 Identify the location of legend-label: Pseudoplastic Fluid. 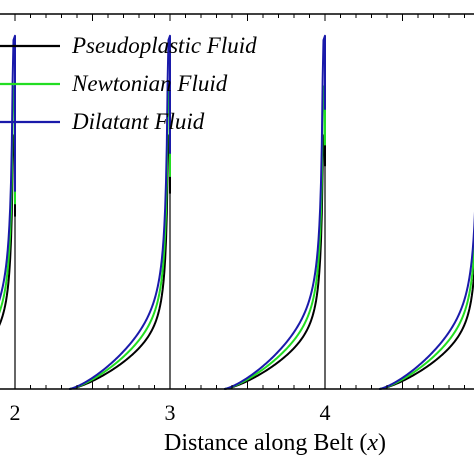
(164, 45).